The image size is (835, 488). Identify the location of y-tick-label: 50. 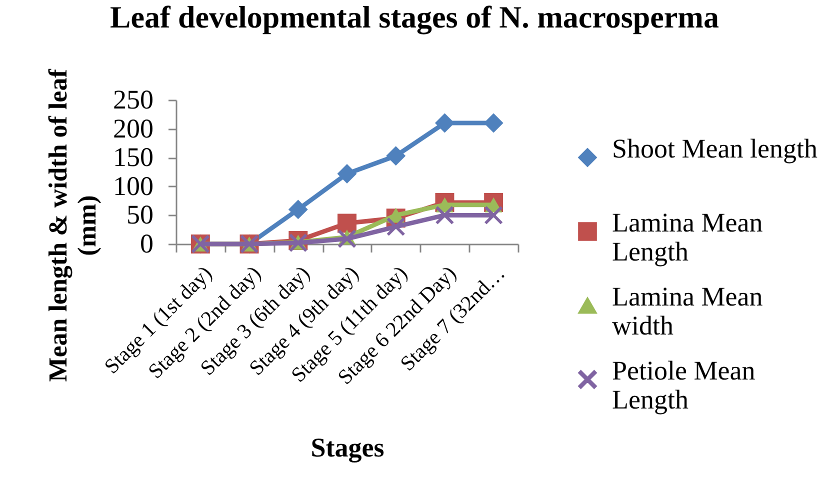
(140, 215).